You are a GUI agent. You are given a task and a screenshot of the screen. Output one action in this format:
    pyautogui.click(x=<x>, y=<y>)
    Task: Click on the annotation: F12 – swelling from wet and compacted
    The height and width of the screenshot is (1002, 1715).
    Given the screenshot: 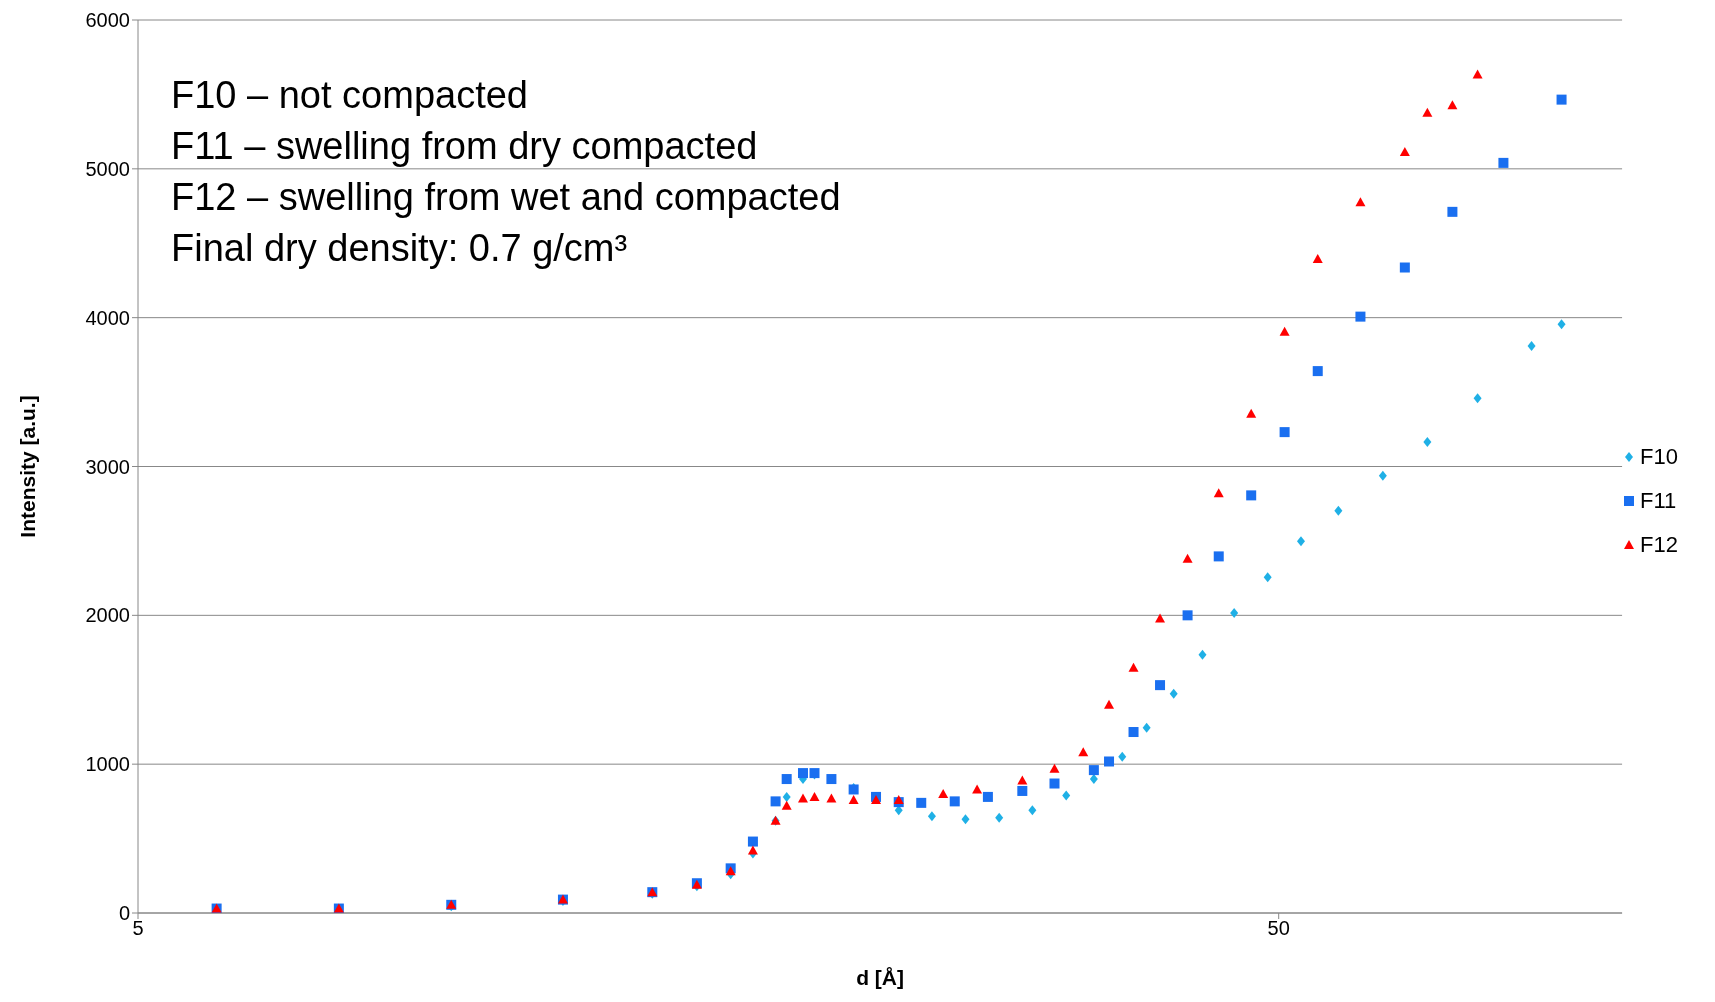 What is the action you would take?
    pyautogui.click(x=506, y=197)
    